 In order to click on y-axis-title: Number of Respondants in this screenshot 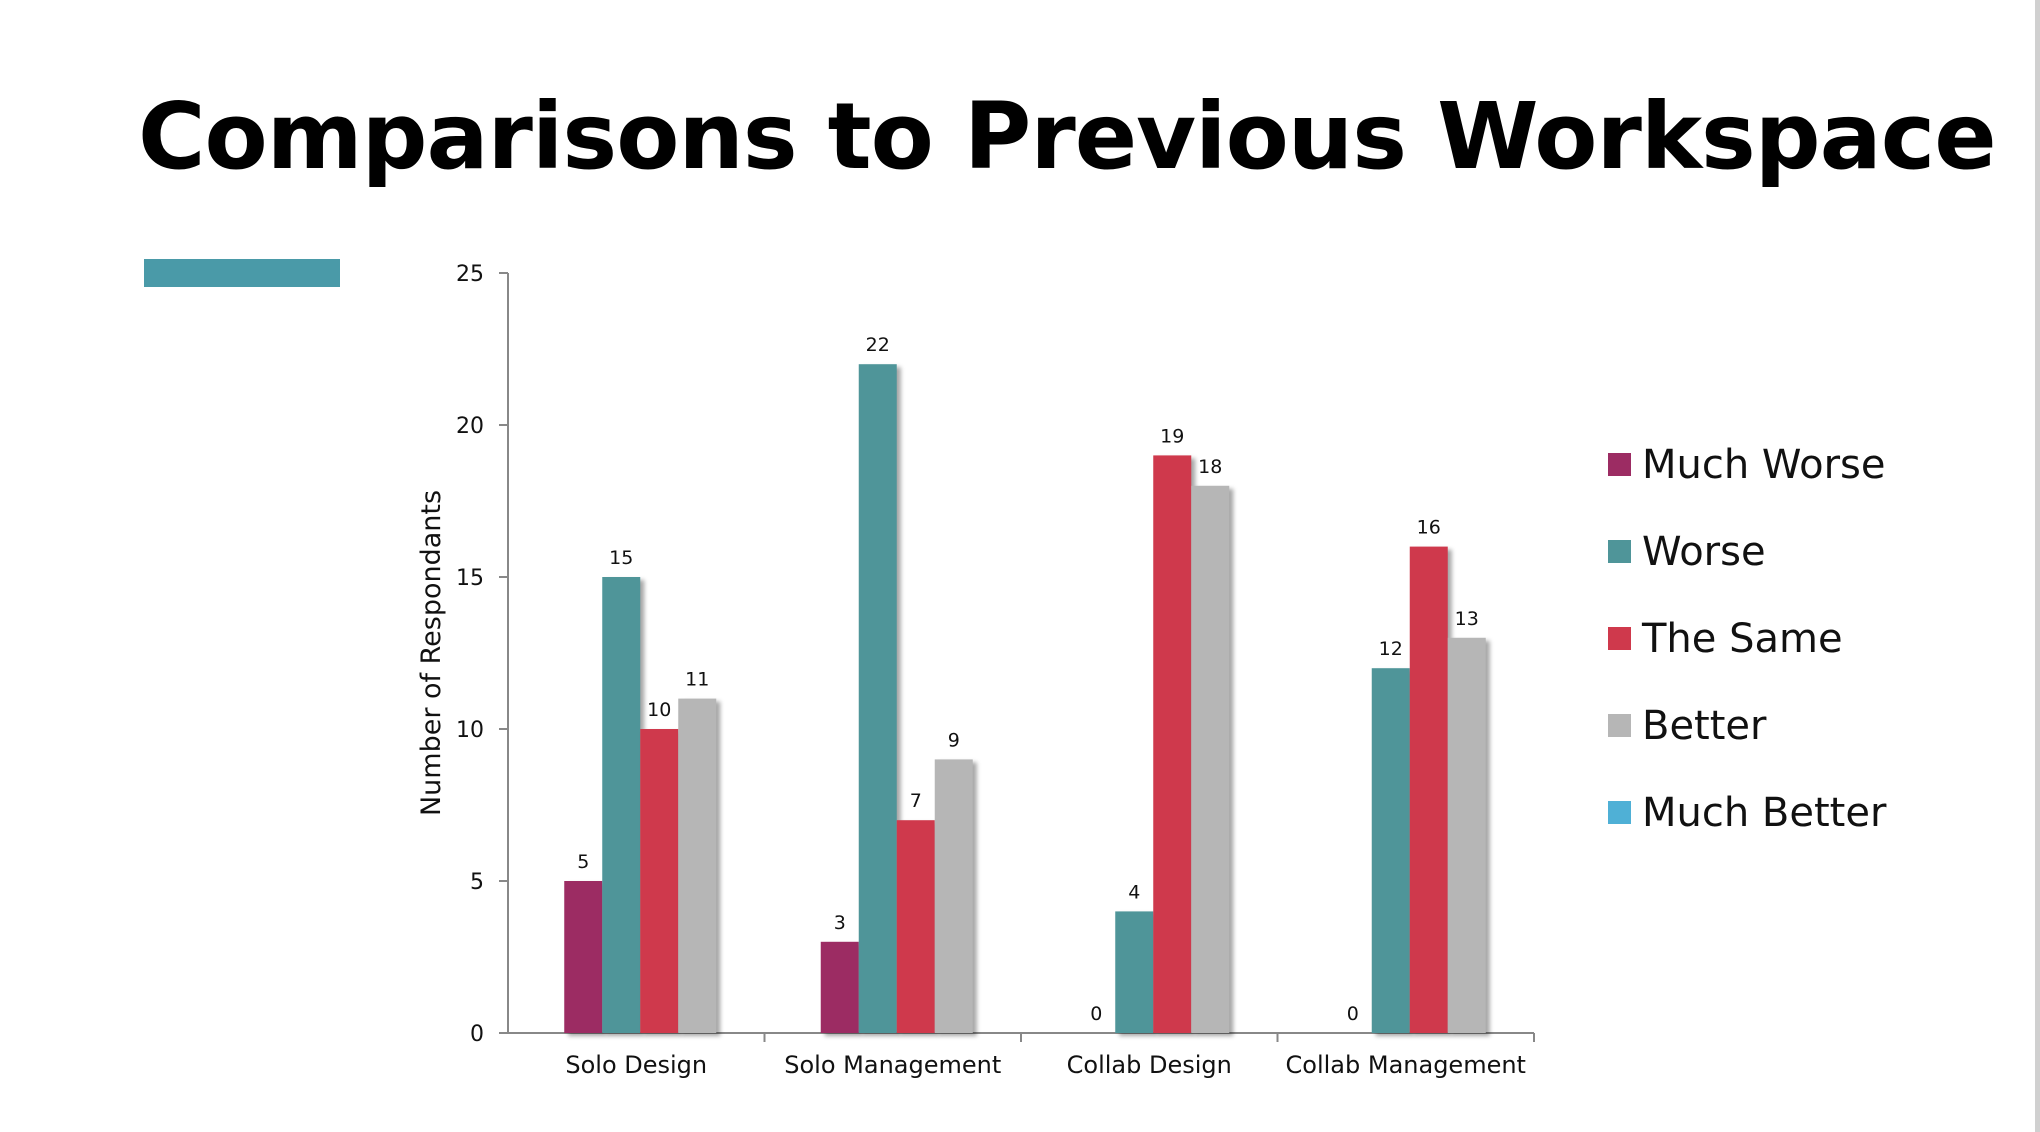, I will do `click(431, 653)`.